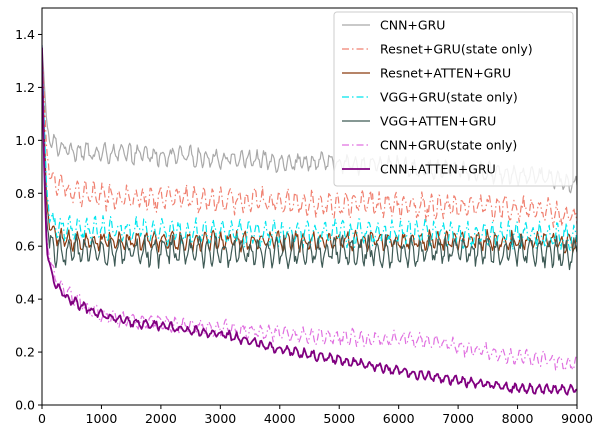 This screenshot has width=595, height=428. I want to click on y-tick-label: 0.8, so click(25, 193).